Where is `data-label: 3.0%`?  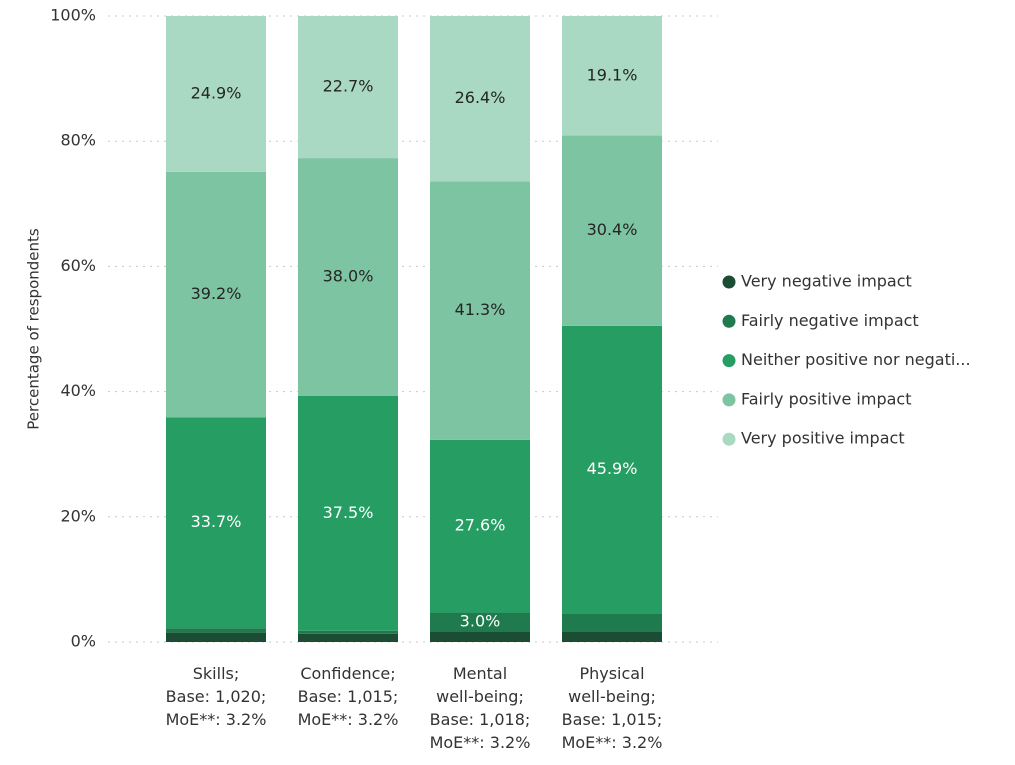 data-label: 3.0% is located at coordinates (480, 620).